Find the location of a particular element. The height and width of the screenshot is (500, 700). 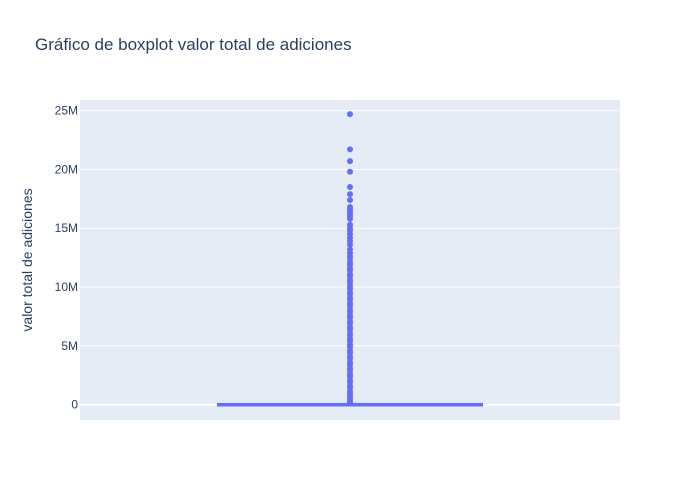

y-tick-label-4: 20M is located at coordinates (66, 169).